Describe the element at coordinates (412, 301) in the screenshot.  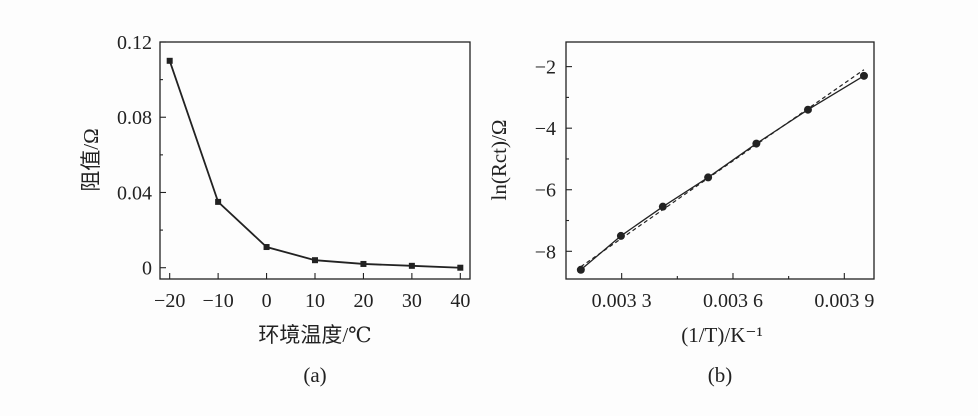
I see `panel-a-x-tick-label: 30` at that location.